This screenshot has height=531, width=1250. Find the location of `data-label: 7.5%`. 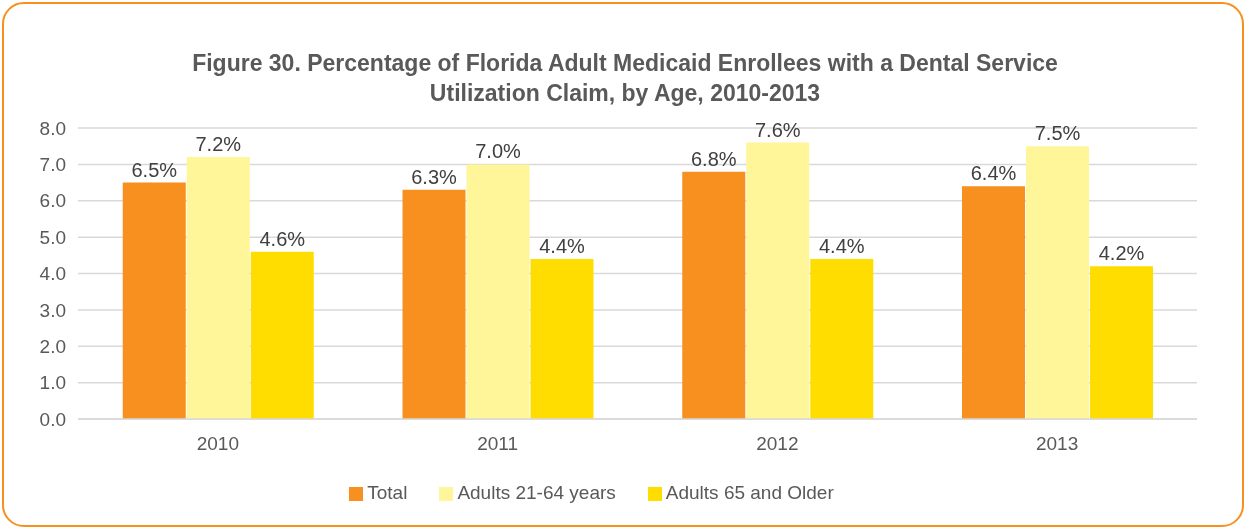

data-label: 7.5% is located at coordinates (1057, 133).